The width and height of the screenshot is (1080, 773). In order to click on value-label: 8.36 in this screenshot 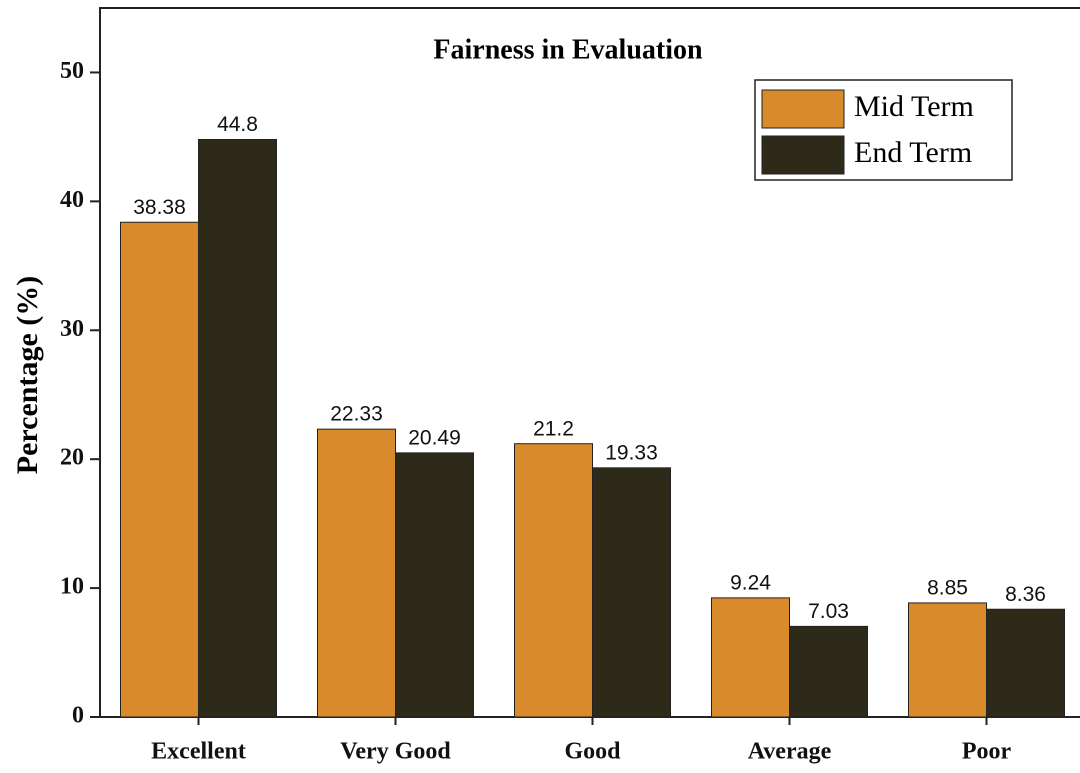, I will do `click(1025, 594)`.